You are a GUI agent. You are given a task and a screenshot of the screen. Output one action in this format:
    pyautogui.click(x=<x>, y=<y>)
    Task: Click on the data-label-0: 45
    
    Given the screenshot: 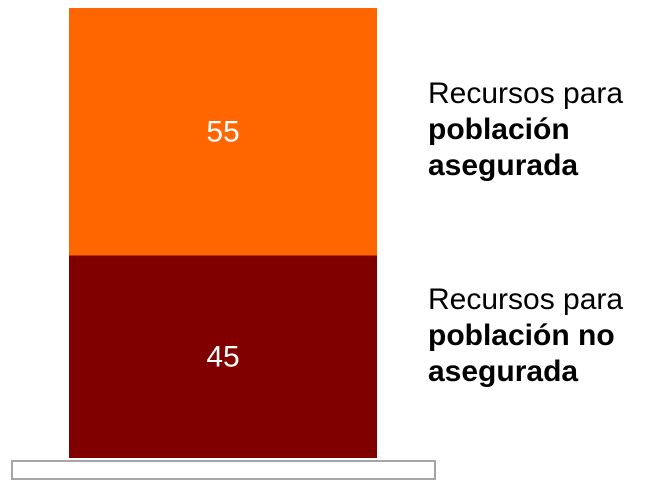 What is the action you would take?
    pyautogui.click(x=222, y=356)
    